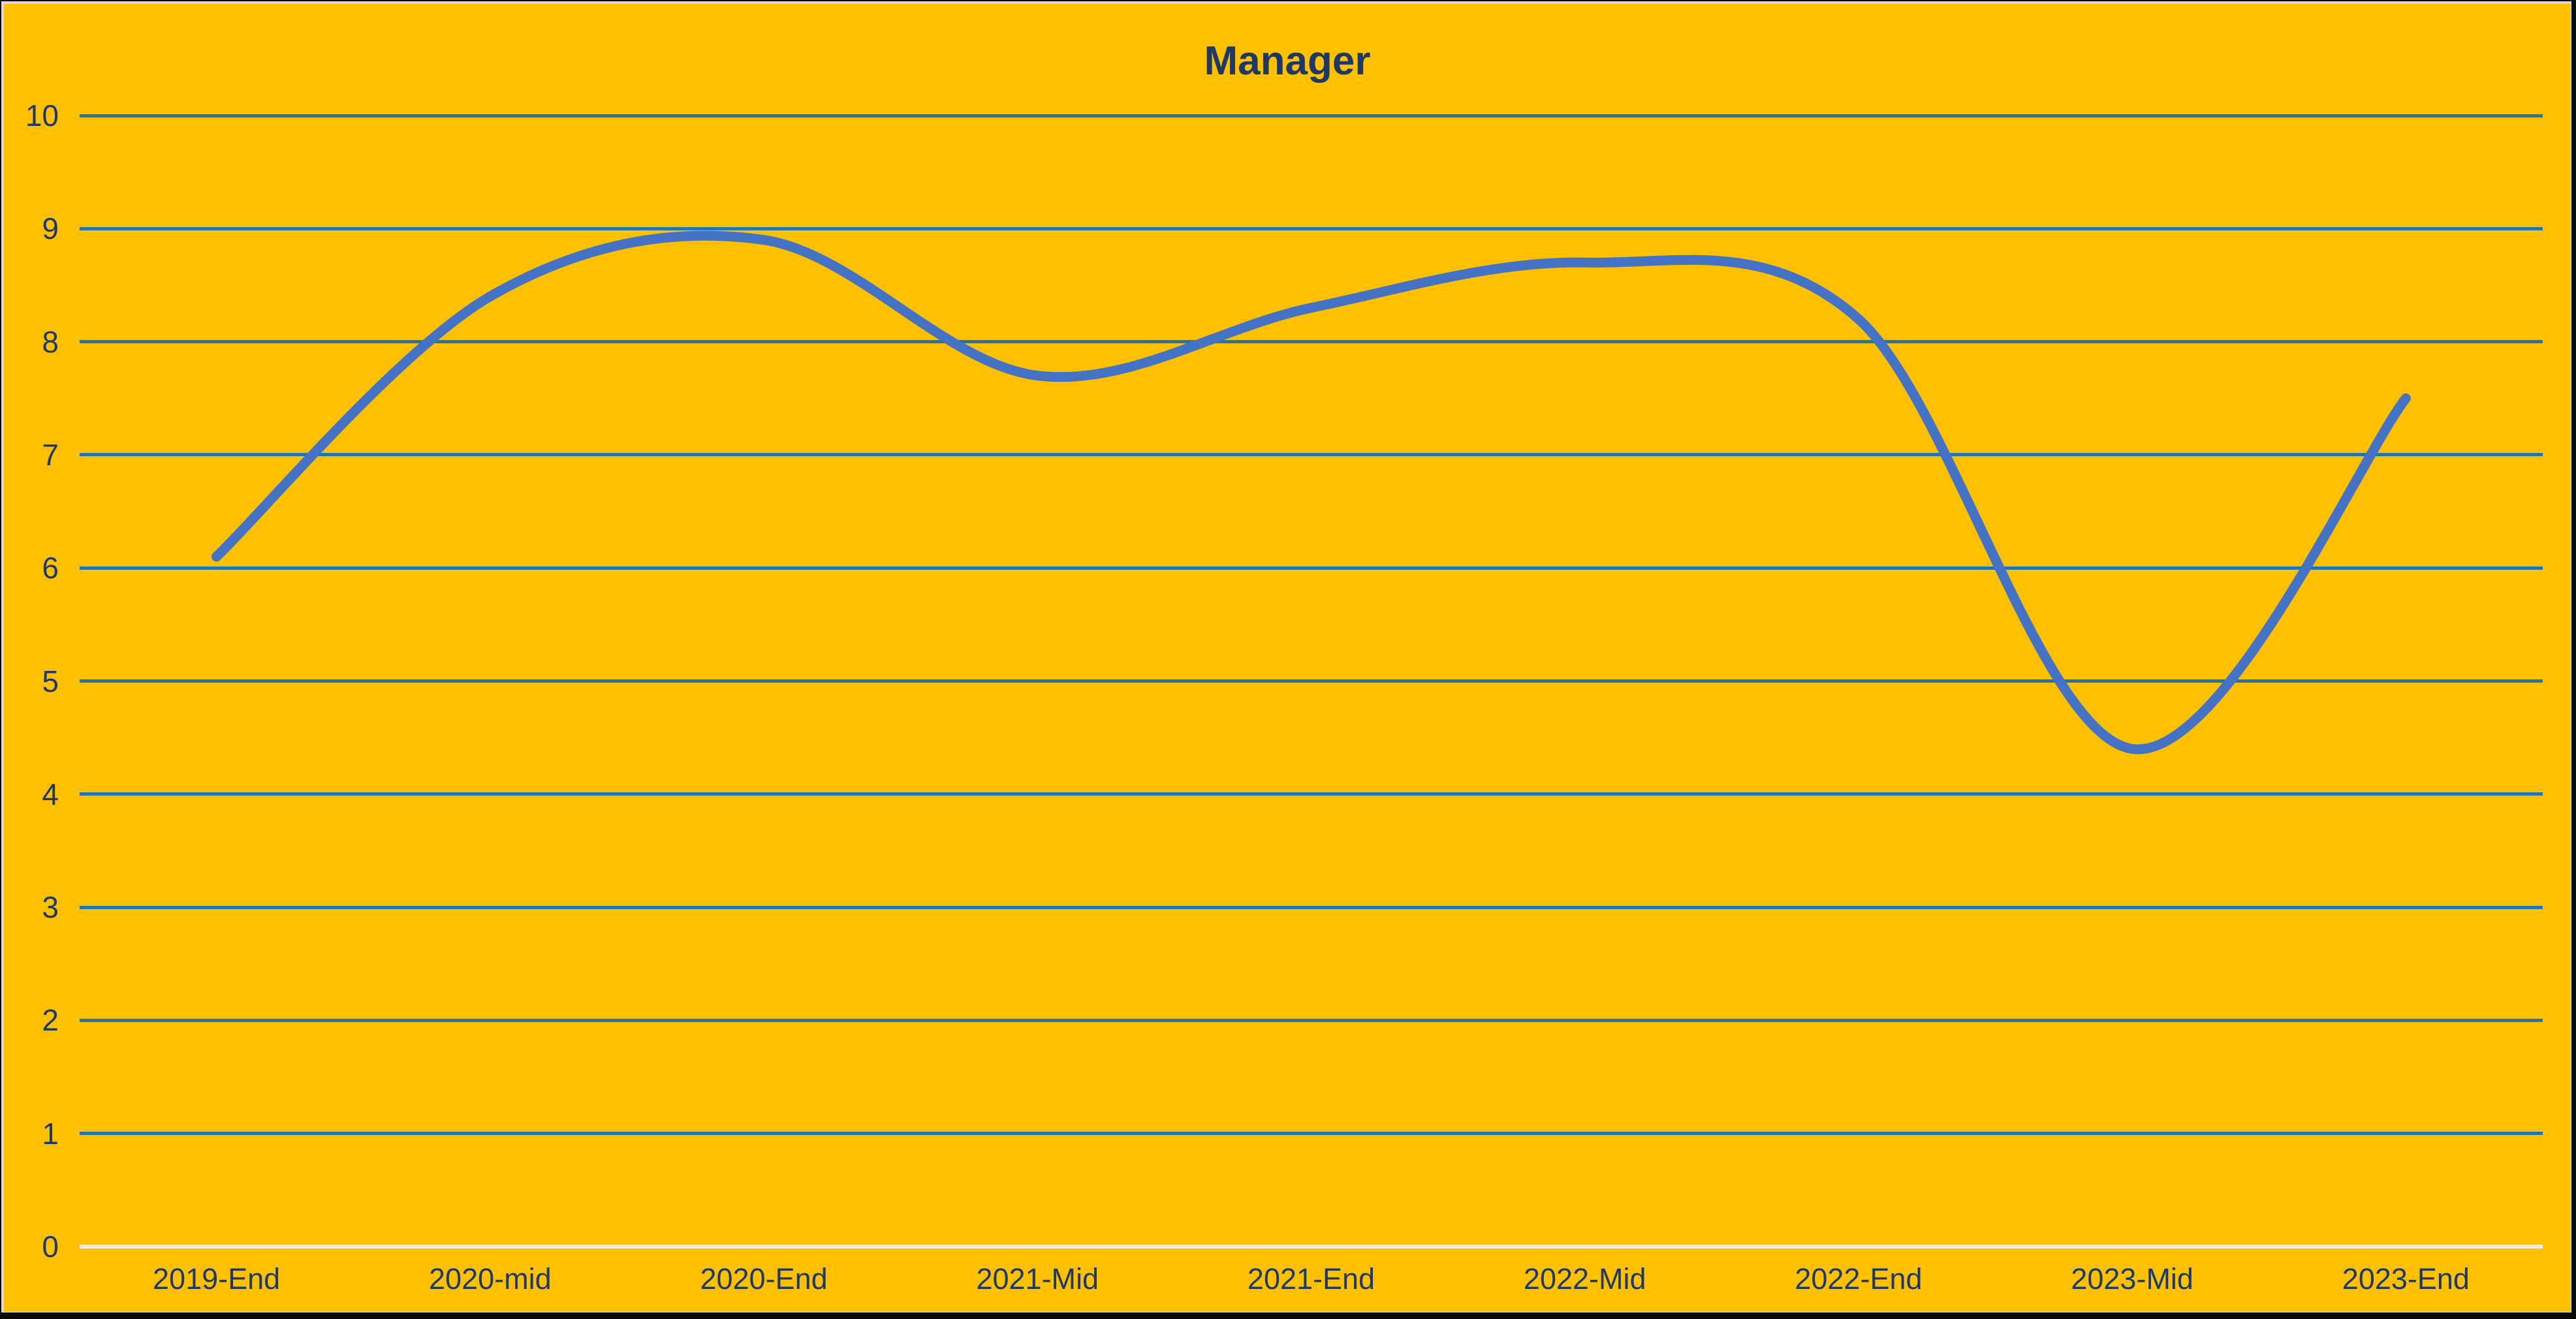  What do you see at coordinates (1037, 1279) in the screenshot?
I see `x-axis-tick-label: 2021-Mid` at bounding box center [1037, 1279].